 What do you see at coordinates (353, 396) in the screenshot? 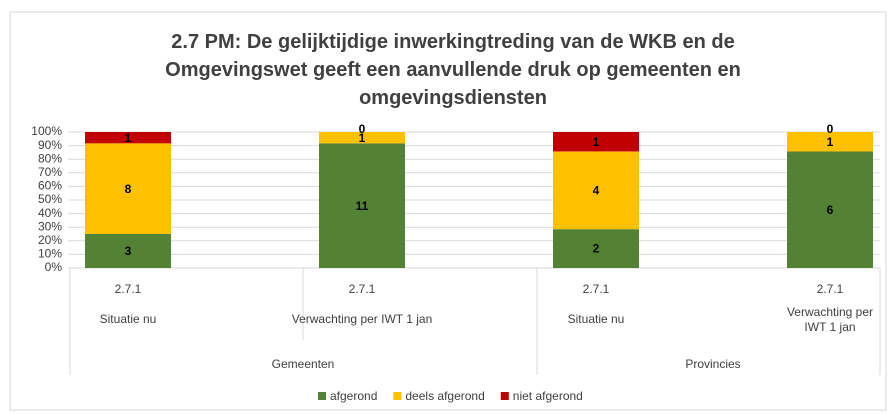
I see `legend-label: afgerond` at bounding box center [353, 396].